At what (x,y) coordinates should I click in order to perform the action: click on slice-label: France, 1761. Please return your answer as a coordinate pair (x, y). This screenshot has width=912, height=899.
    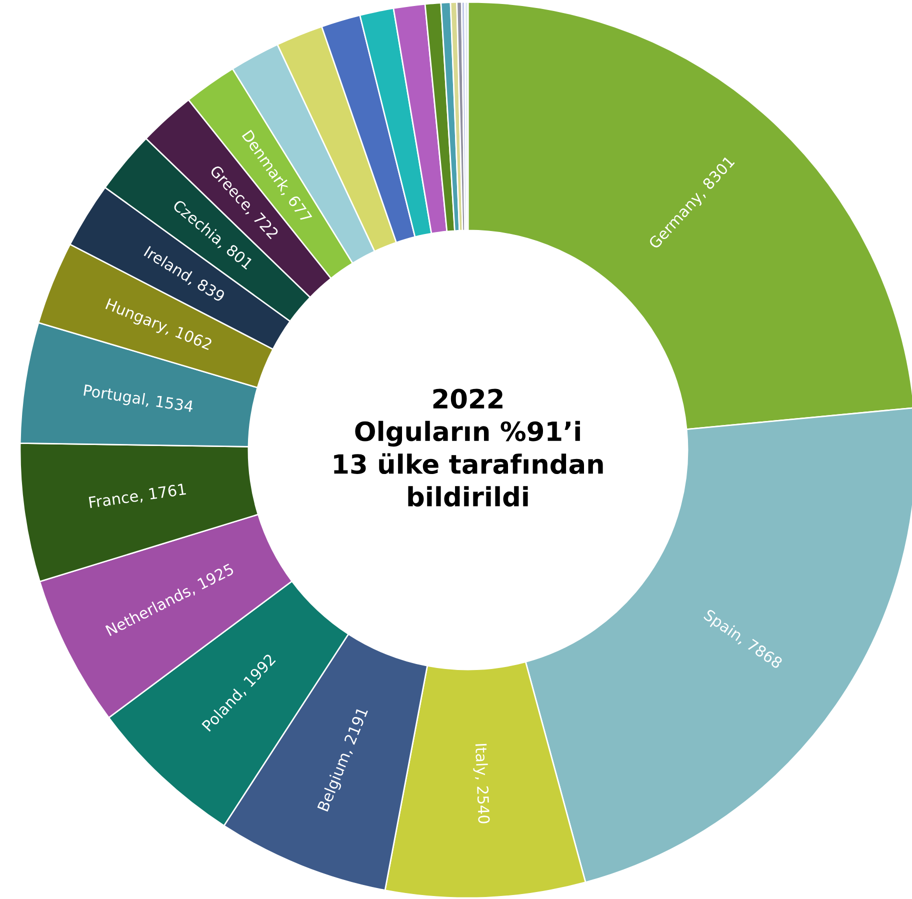
    Looking at the image, I should click on (137, 496).